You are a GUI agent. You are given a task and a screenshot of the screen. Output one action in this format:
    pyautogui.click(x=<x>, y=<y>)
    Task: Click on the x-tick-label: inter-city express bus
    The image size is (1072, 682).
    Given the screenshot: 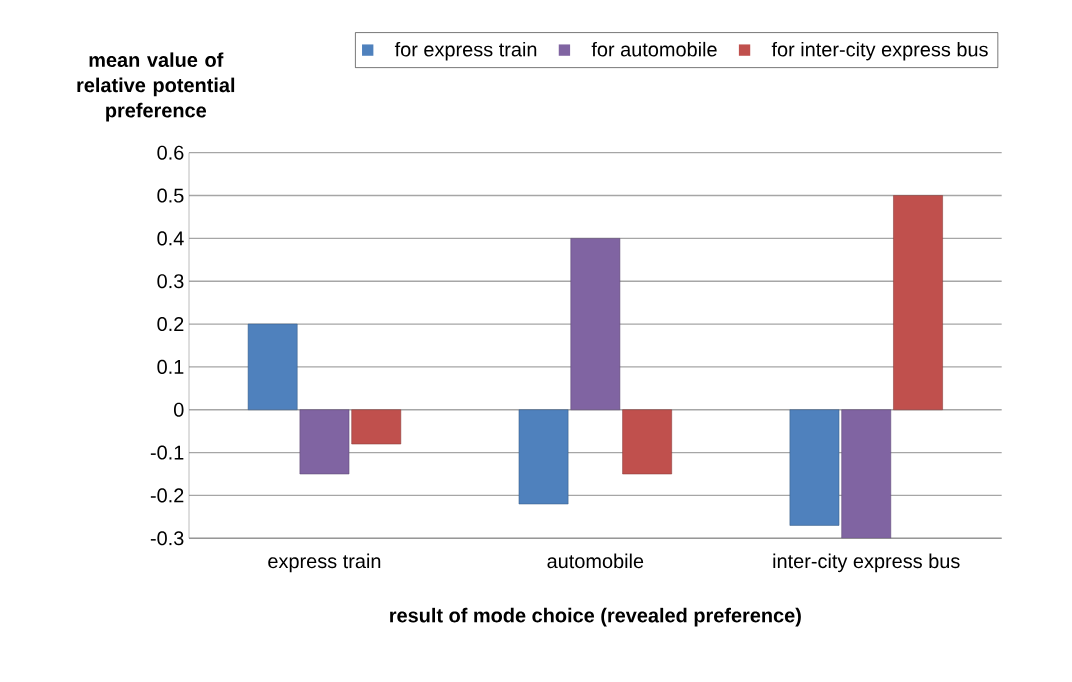 What is the action you would take?
    pyautogui.click(x=866, y=563)
    